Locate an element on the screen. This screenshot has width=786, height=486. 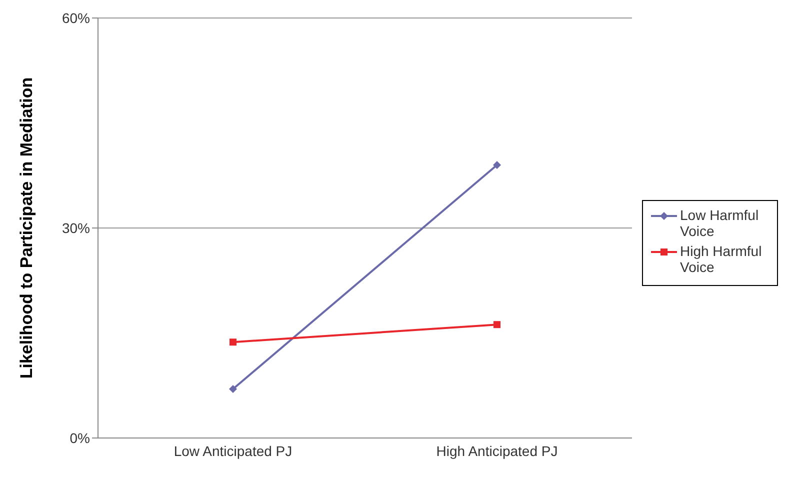
legend-label: High Harmful Voice is located at coordinates (721, 259).